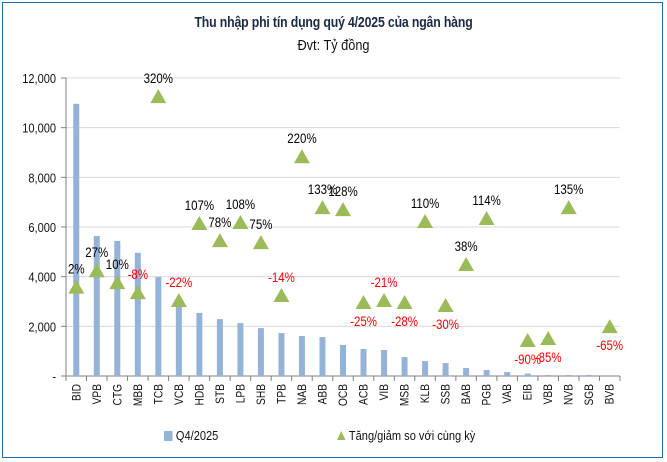 This screenshot has height=462, width=667. What do you see at coordinates (301, 356) in the screenshot?
I see `bar-nab` at bounding box center [301, 356].